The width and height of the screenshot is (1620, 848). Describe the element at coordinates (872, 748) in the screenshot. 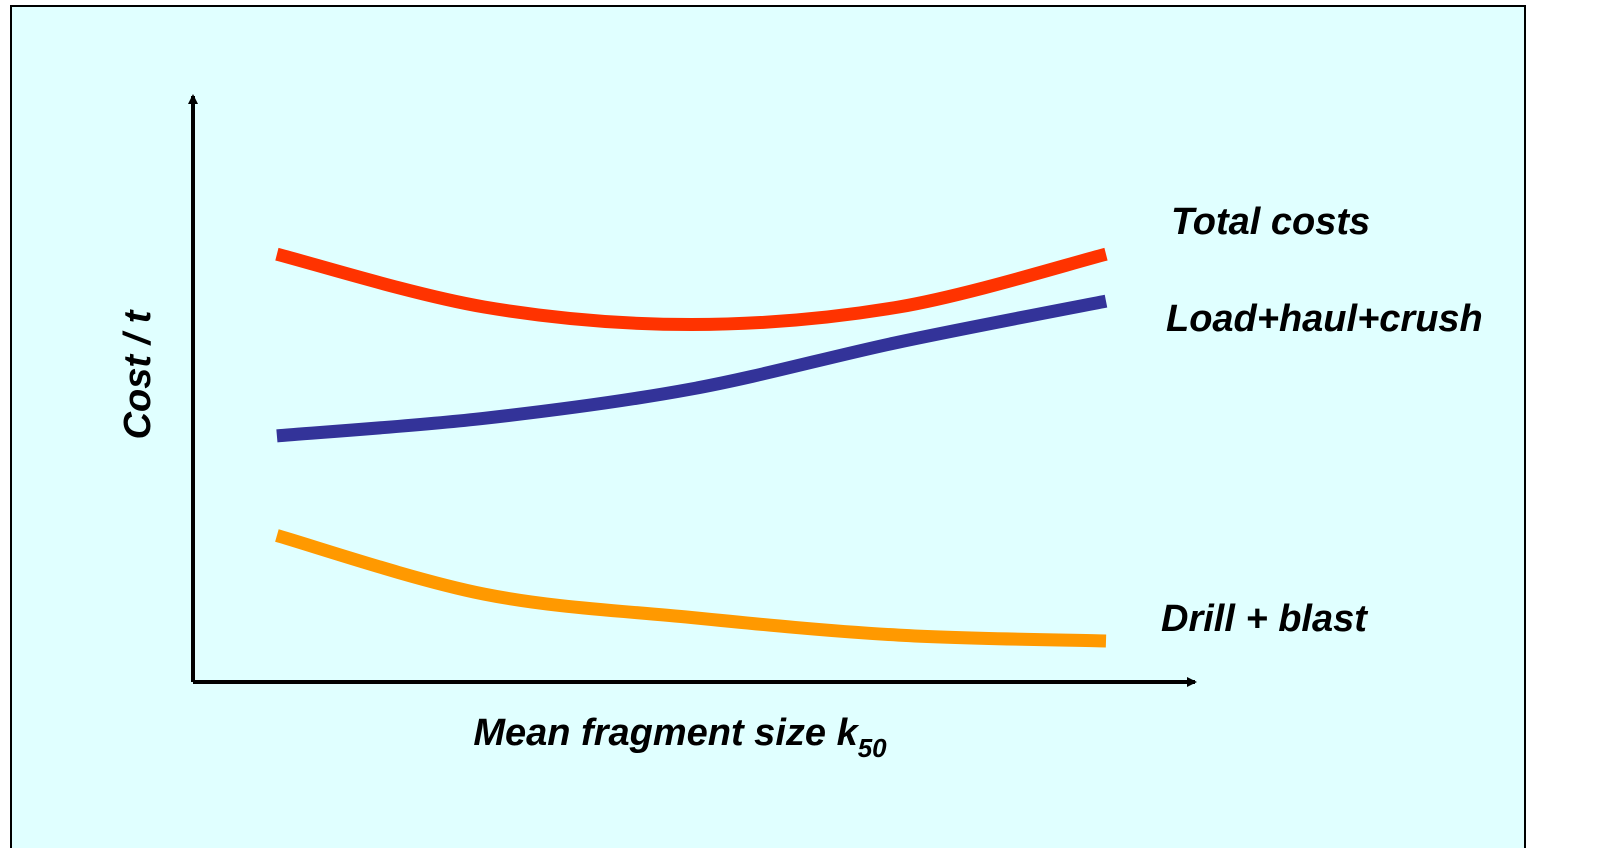

I see `x-axis-label-subscript: 50` at that location.